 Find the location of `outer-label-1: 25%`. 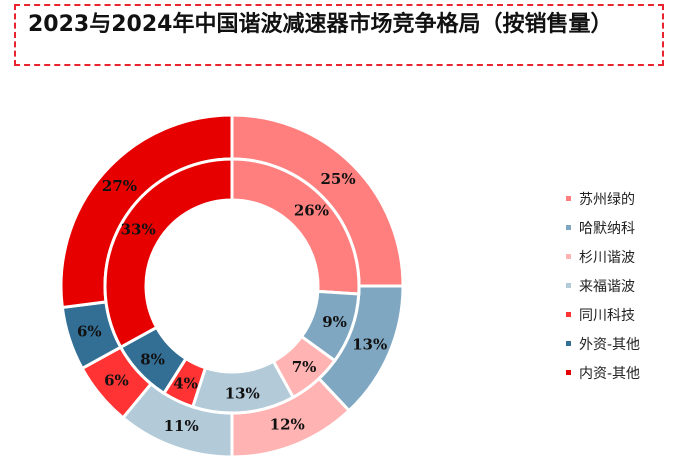

outer-label-1: 25% is located at coordinates (337, 179).